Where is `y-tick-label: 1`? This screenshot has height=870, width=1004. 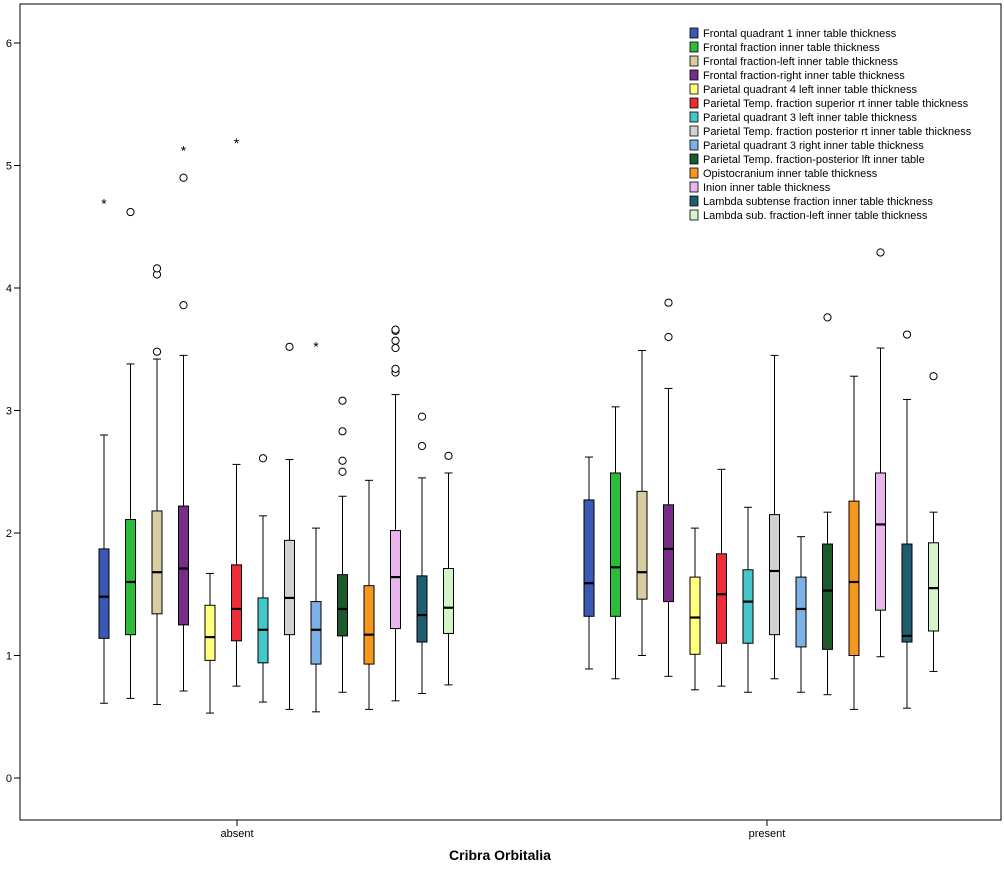 y-tick-label: 1 is located at coordinates (9, 657).